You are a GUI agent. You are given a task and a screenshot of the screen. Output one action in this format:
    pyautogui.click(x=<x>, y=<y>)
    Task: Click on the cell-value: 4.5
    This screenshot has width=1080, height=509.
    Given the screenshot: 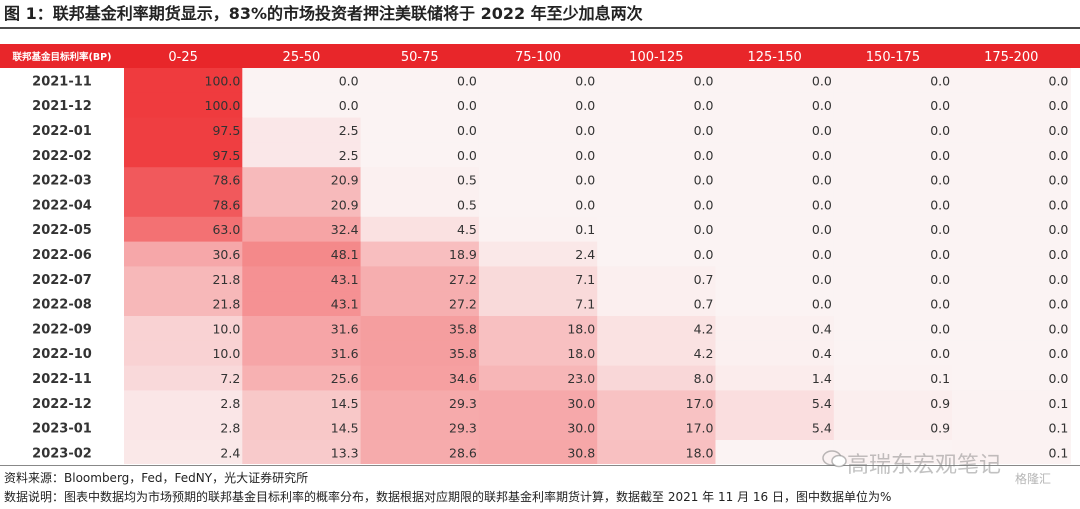 What is the action you would take?
    pyautogui.click(x=467, y=229)
    